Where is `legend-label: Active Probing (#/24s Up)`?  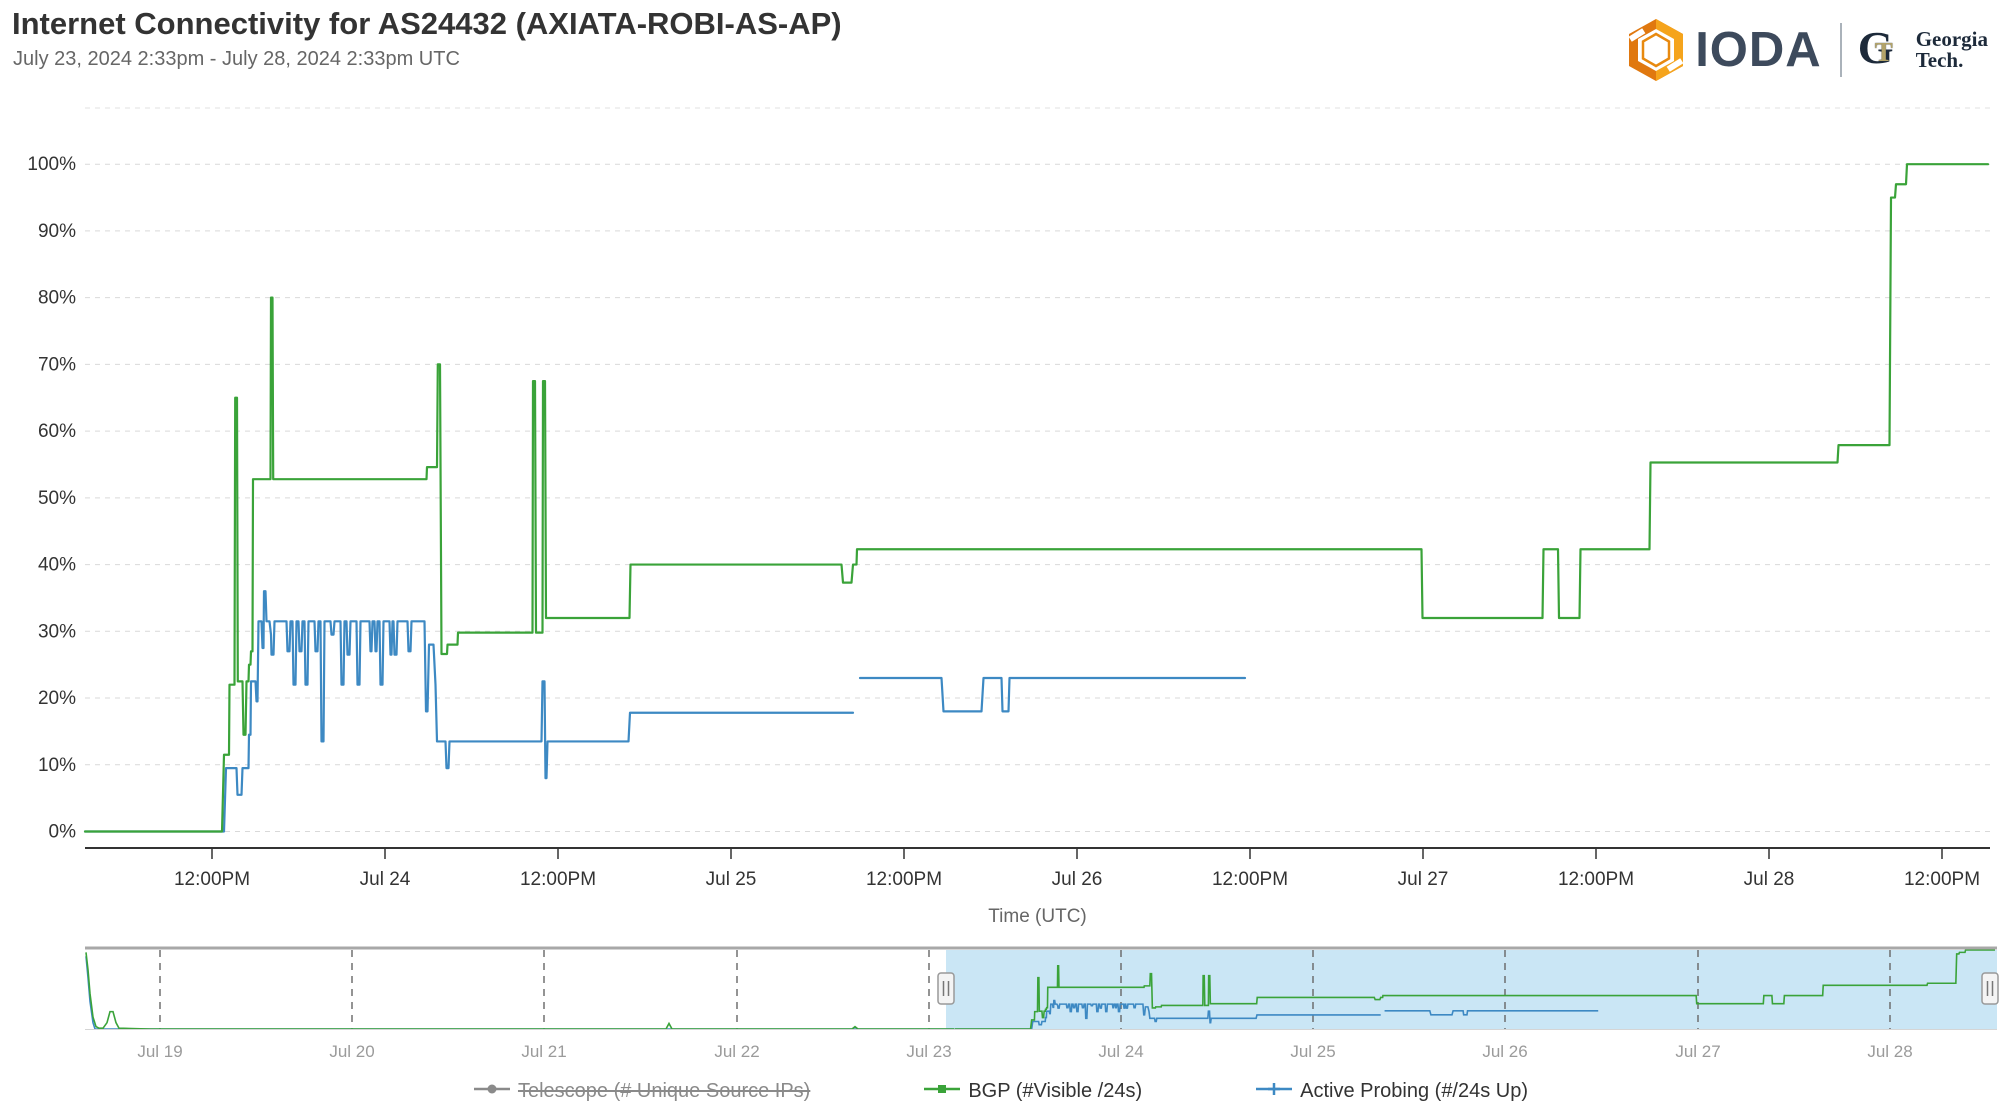
legend-label: Active Probing (#/24s Up) is located at coordinates (1414, 1090).